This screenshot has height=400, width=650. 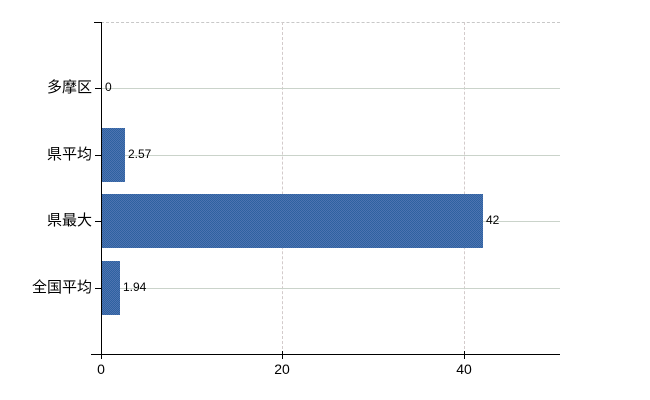 I want to click on y-axis-line, so click(x=101, y=190).